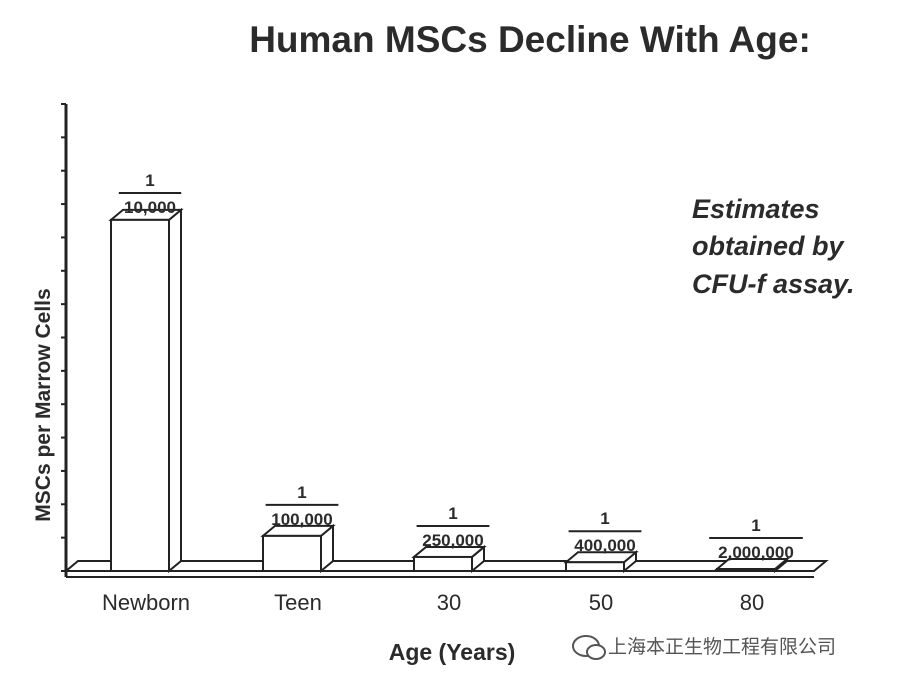  Describe the element at coordinates (773, 284) in the screenshot. I see `annotation-line-3: CFU-f assay.` at that location.